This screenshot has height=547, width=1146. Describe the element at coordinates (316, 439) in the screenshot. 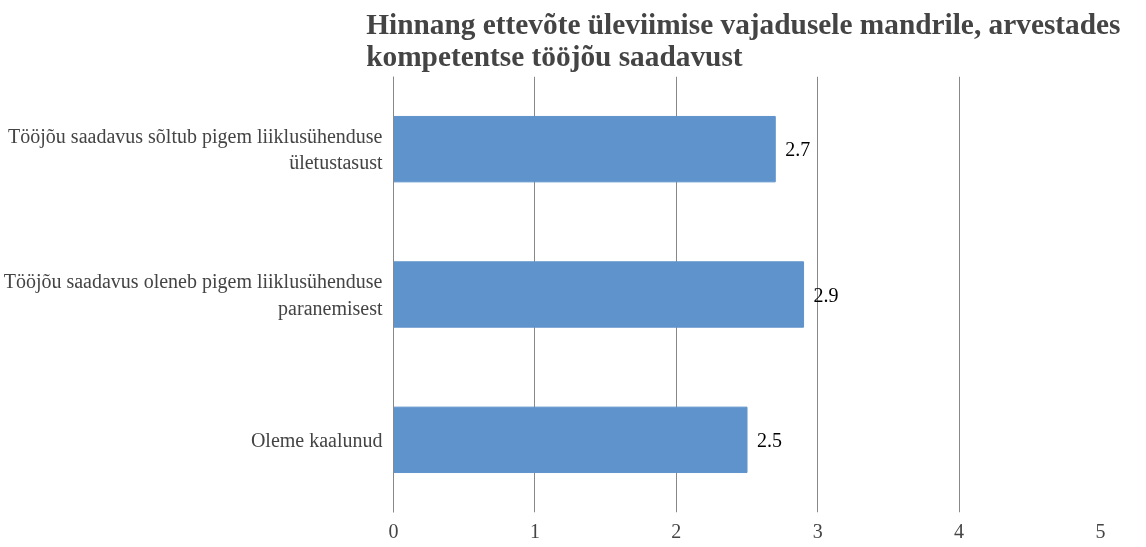

I see `y-tick-label: Oleme kaalunud` at that location.